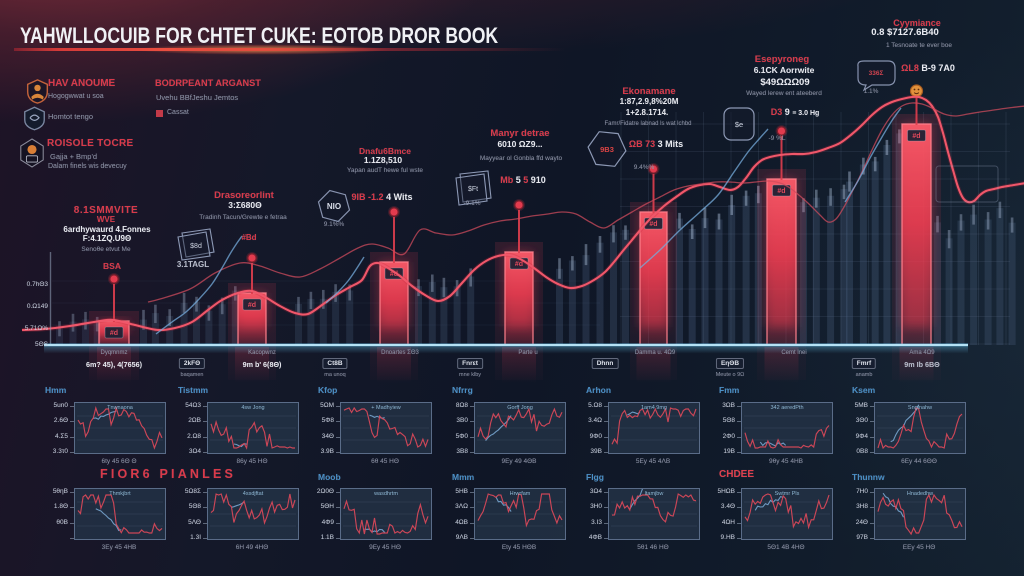  Describe the element at coordinates (876, 73) in the screenshot. I see `svg-text: 336Σ` at that location.